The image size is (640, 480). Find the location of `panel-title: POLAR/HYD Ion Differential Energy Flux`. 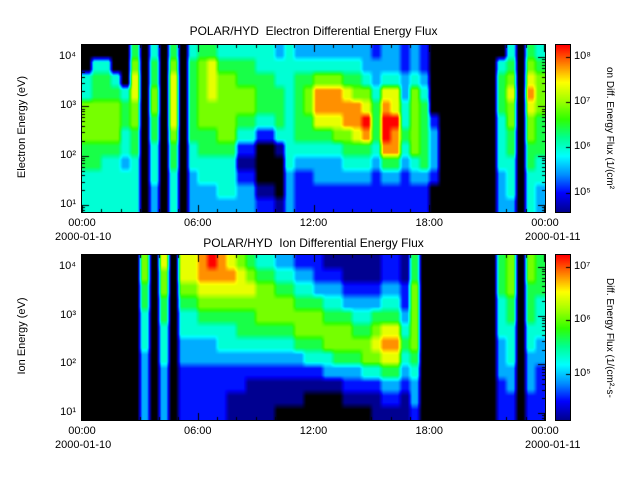

panel-title: POLAR/HYD Ion Differential Energy Flux is located at coordinates (313, 243).